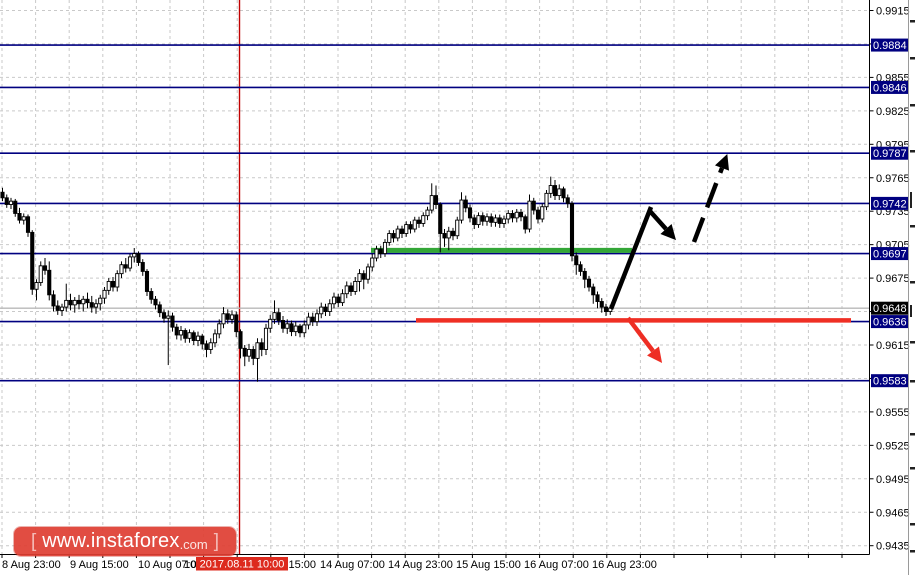  What do you see at coordinates (893, 179) in the screenshot?
I see `price-tick-label: 0.9765` at bounding box center [893, 179].